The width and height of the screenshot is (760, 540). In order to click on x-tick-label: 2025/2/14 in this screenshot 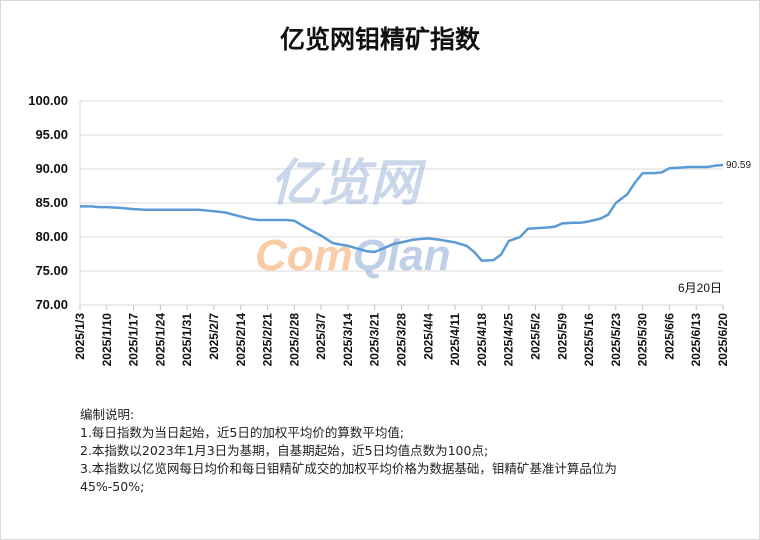, I will do `click(241, 340)`.